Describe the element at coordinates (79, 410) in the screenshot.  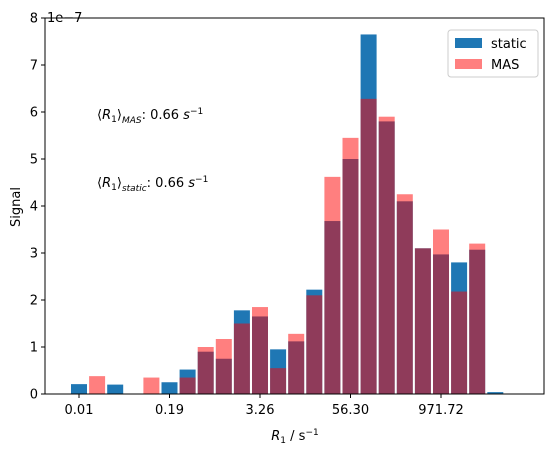
I see `x-tick-label-0: 0.01` at that location.